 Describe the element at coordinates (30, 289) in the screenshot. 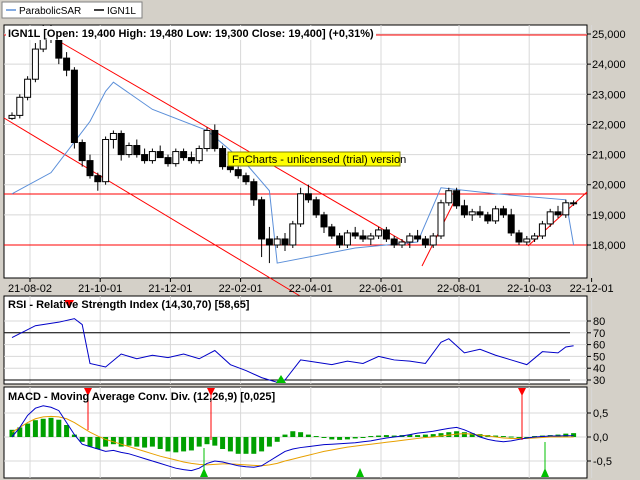

I see `price-x-tick-label: 21-08-02` at that location.